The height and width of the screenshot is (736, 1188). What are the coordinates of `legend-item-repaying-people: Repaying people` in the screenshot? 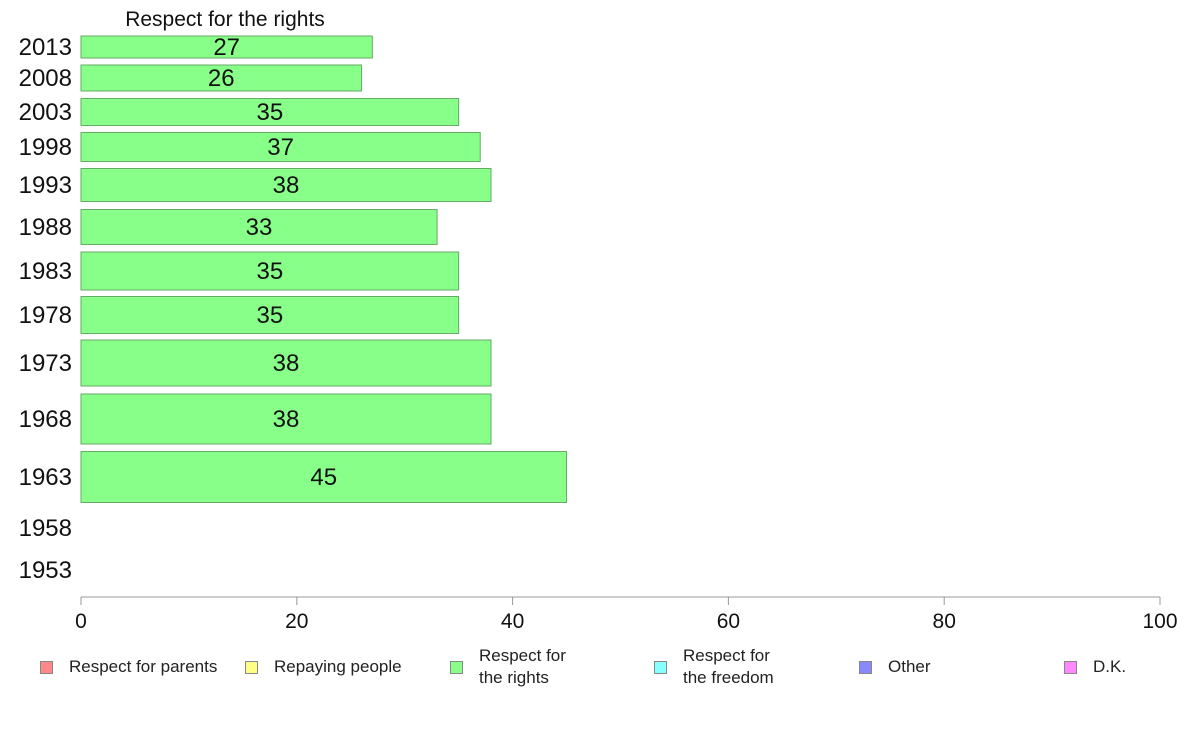 It's located at (323, 667).